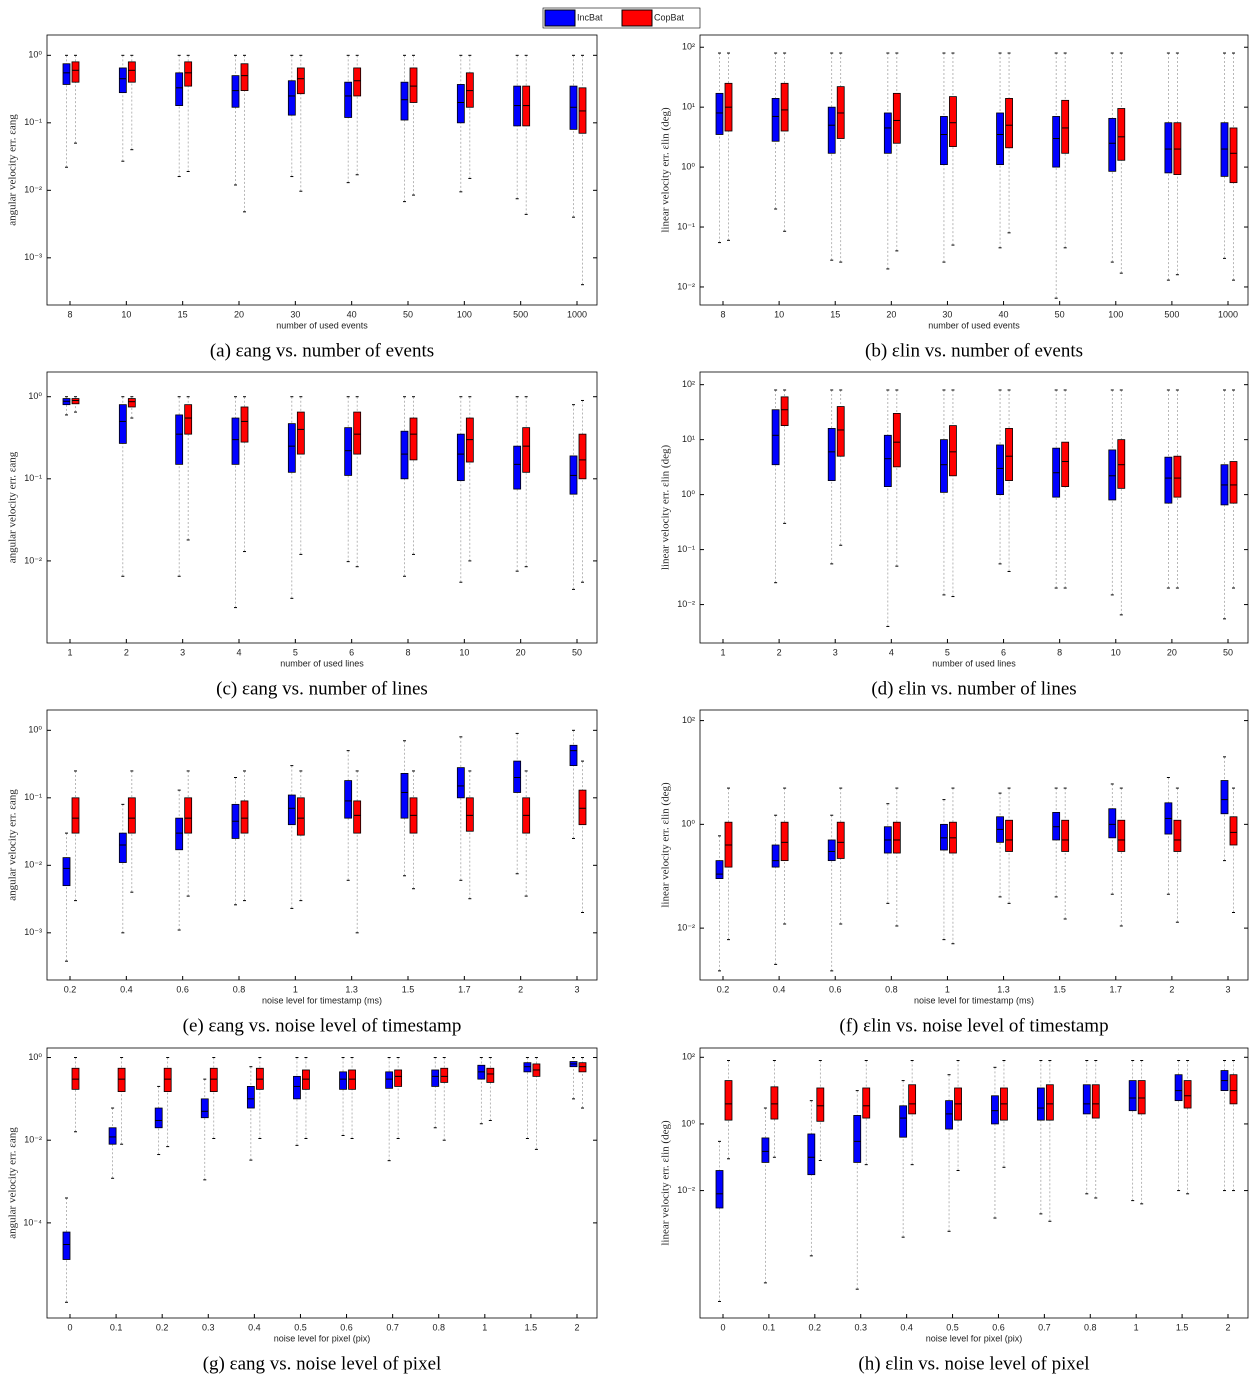 The width and height of the screenshot is (1255, 1378). I want to click on caption: (f) εlin vs. noise level of timestamp, so click(973, 1025).